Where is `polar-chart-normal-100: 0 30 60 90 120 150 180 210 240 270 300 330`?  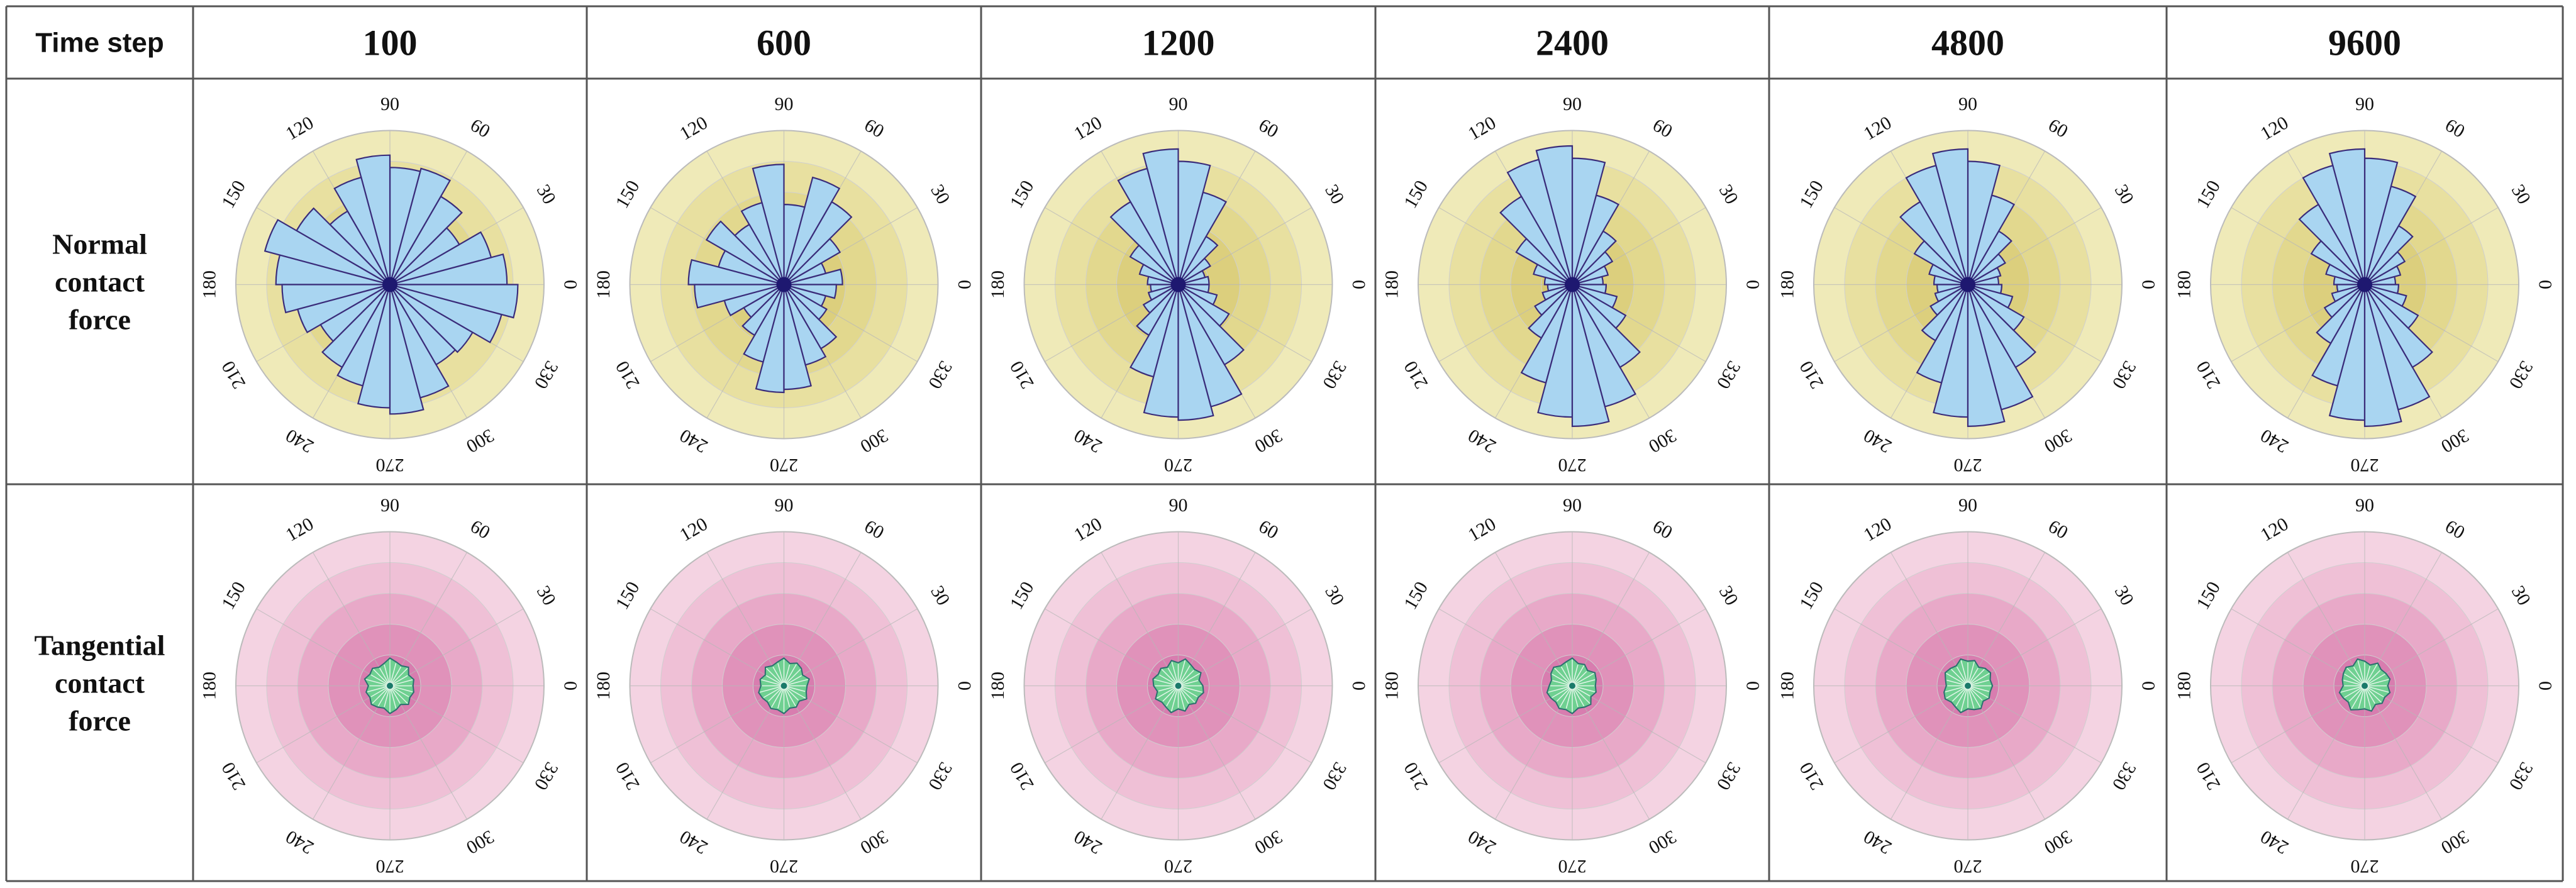
polar-chart-normal-100: 0 30 60 90 120 150 180 210 240 270 300 330 is located at coordinates (390, 284).